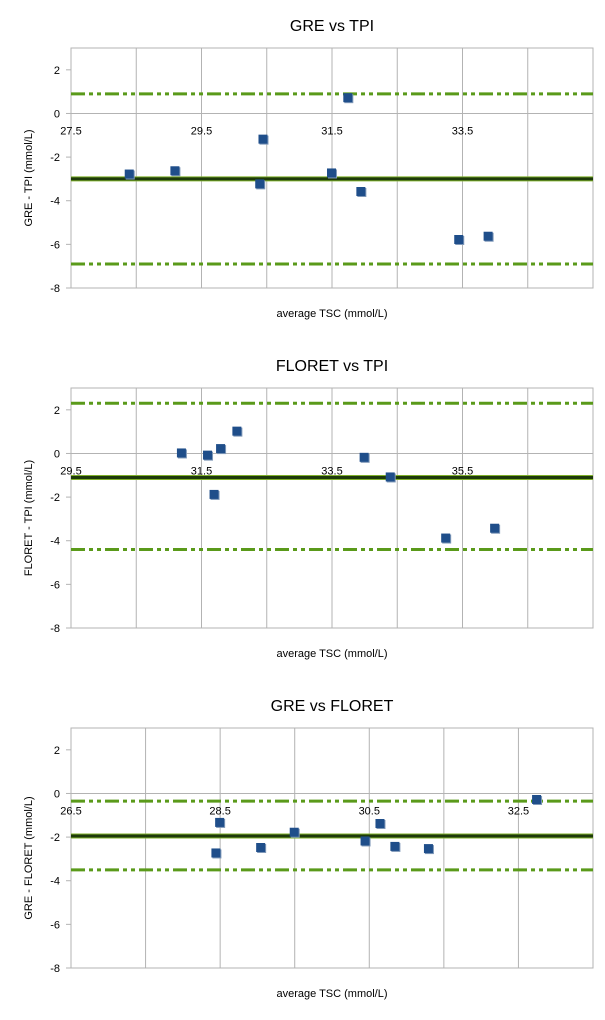 The image size is (605, 1020). Describe the element at coordinates (70, 131) in the screenshot. I see `x-tick-label: 27.5` at that location.